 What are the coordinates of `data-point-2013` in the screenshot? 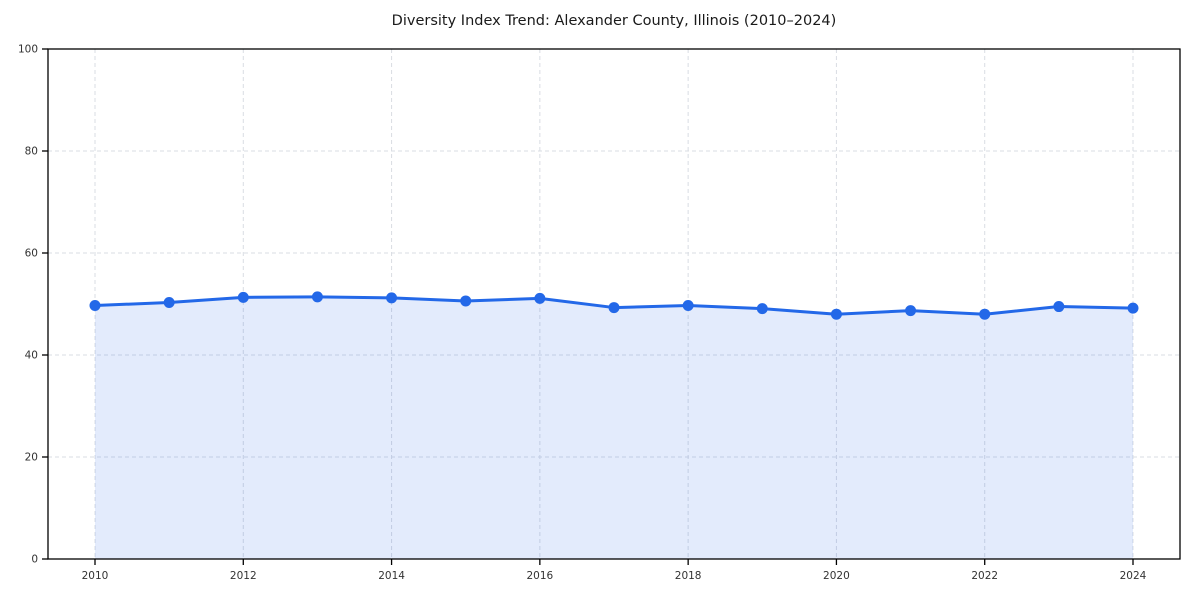 It's located at (317, 297).